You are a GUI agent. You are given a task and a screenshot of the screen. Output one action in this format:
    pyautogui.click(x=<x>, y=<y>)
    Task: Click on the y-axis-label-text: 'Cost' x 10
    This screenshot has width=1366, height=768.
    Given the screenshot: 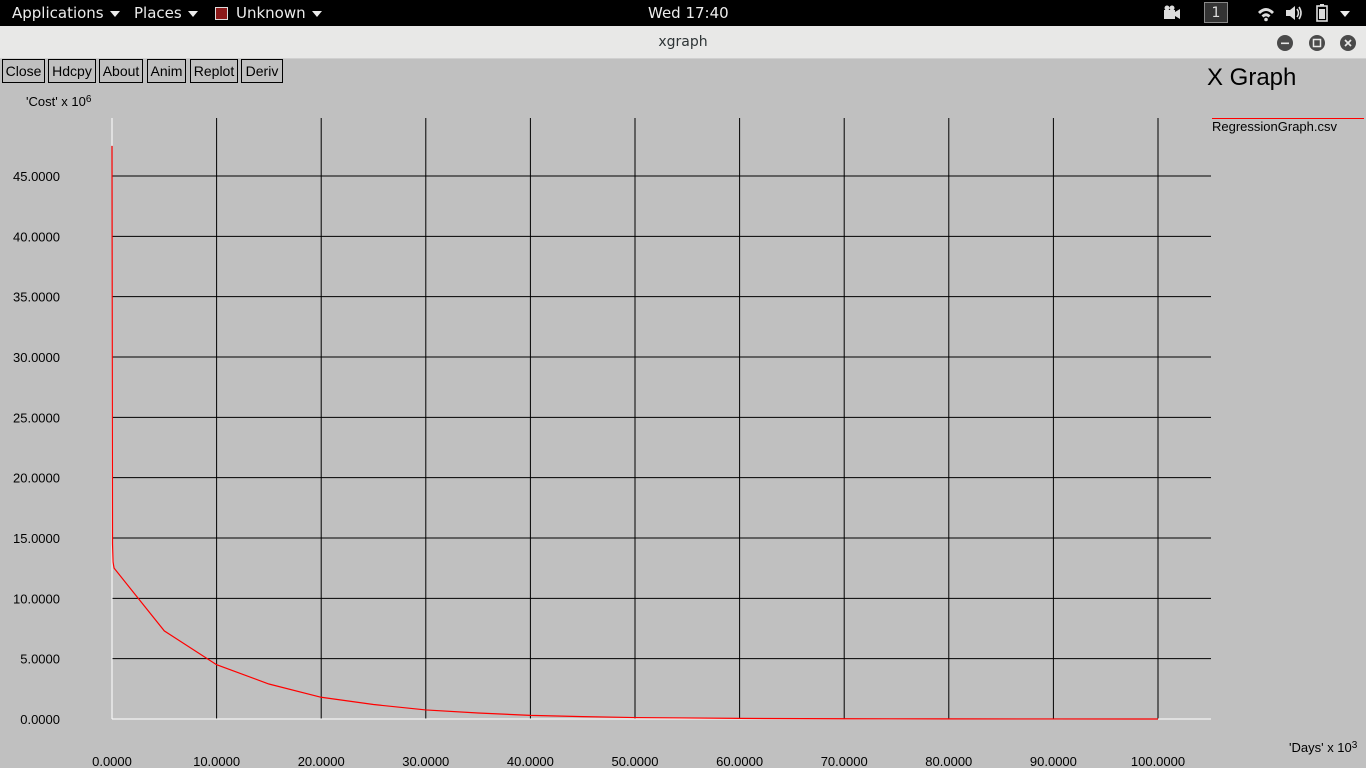 What is the action you would take?
    pyautogui.click(x=56, y=101)
    